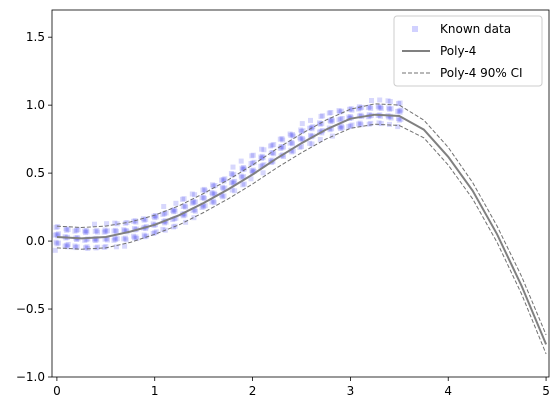 The image size is (559, 413). What do you see at coordinates (57, 391) in the screenshot?
I see `x-tick-label: 0` at bounding box center [57, 391].